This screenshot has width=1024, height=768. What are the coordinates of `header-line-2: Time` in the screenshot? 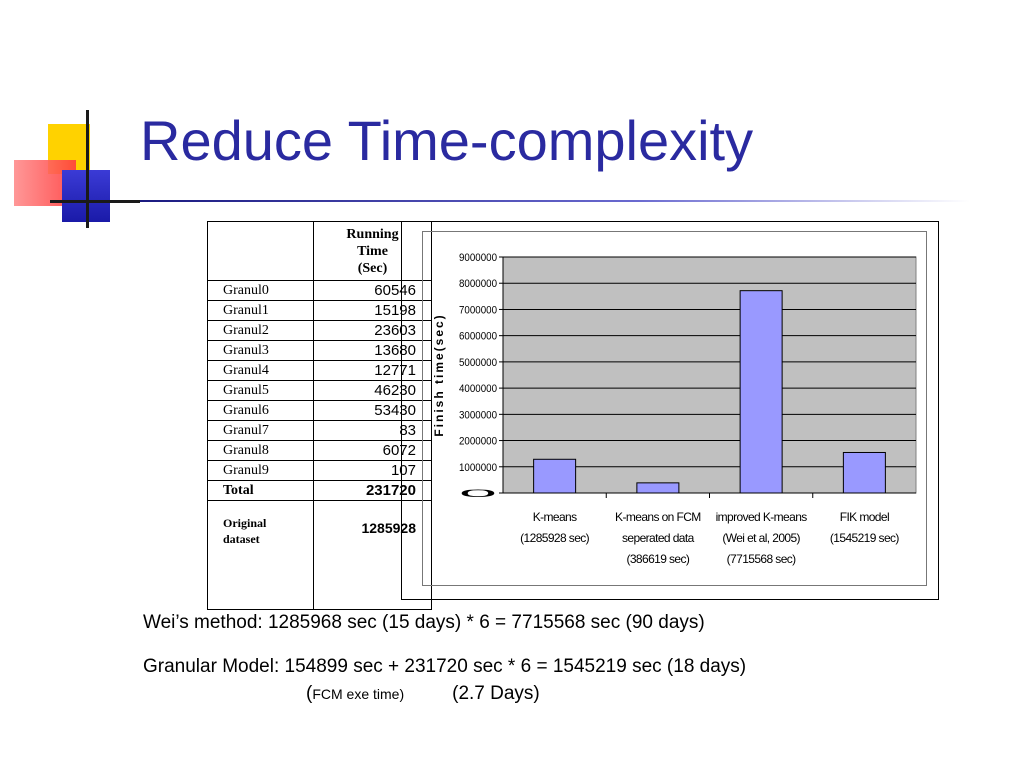 It's located at (372, 251).